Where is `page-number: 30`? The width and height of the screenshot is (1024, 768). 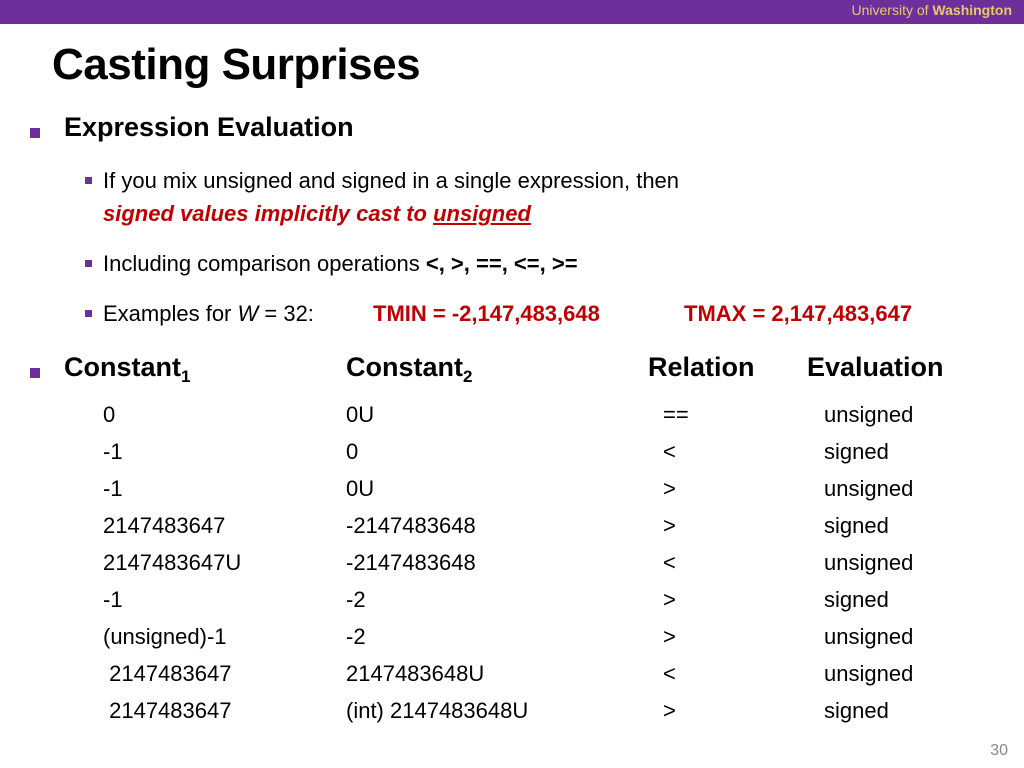
page-number: 30 is located at coordinates (999, 750).